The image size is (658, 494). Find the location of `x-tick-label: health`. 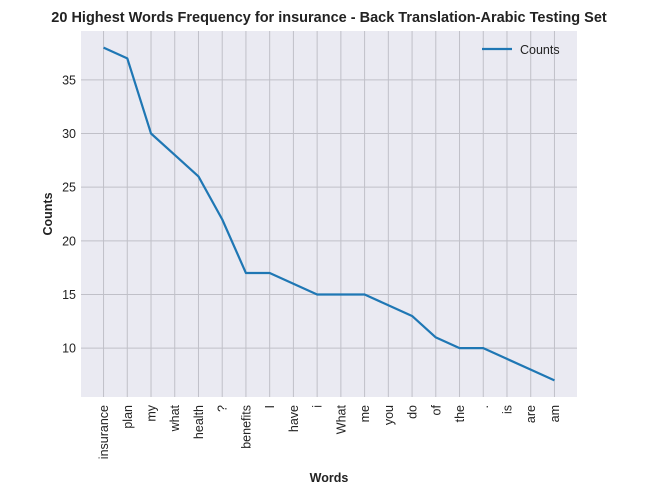

x-tick-label: health is located at coordinates (199, 422).